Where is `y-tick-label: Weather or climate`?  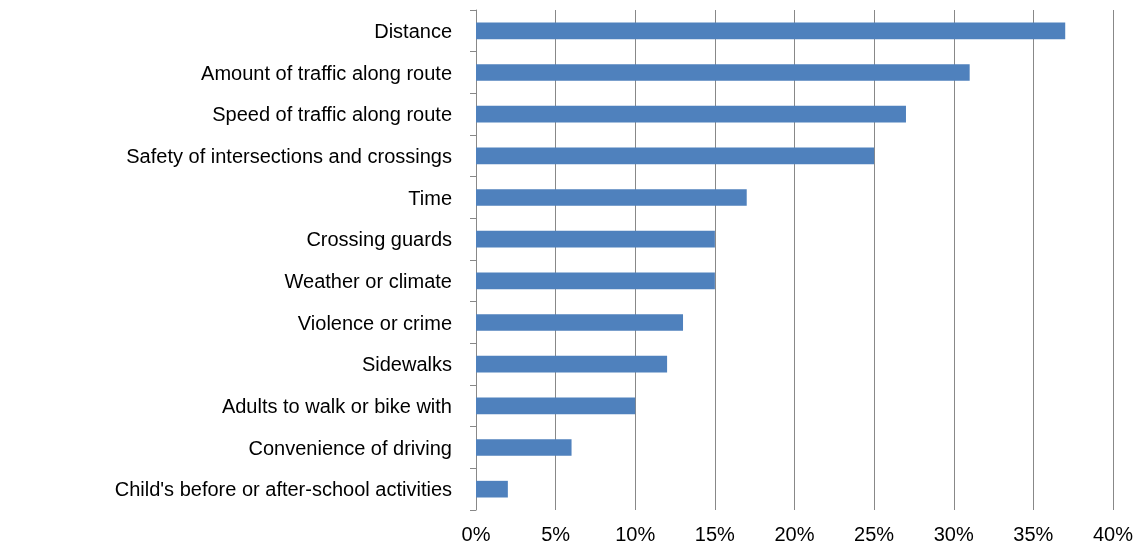
y-tick-label: Weather or climate is located at coordinates (368, 280).